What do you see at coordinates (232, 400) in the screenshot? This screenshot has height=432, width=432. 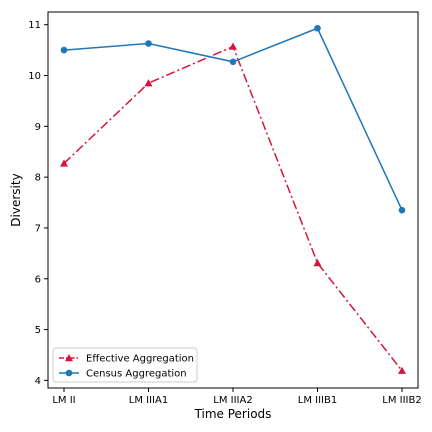 I see `x-tick-label: LM IIIA2` at bounding box center [232, 400].